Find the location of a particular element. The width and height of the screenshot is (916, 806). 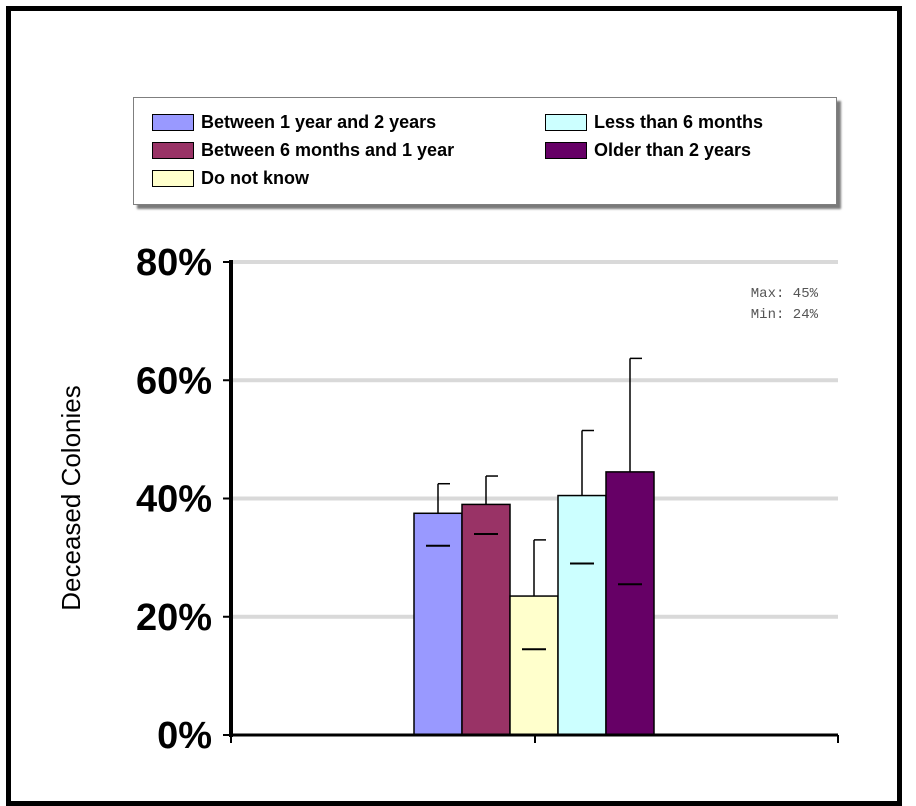

legend-item: Older than 2 years is located at coordinates (648, 150).